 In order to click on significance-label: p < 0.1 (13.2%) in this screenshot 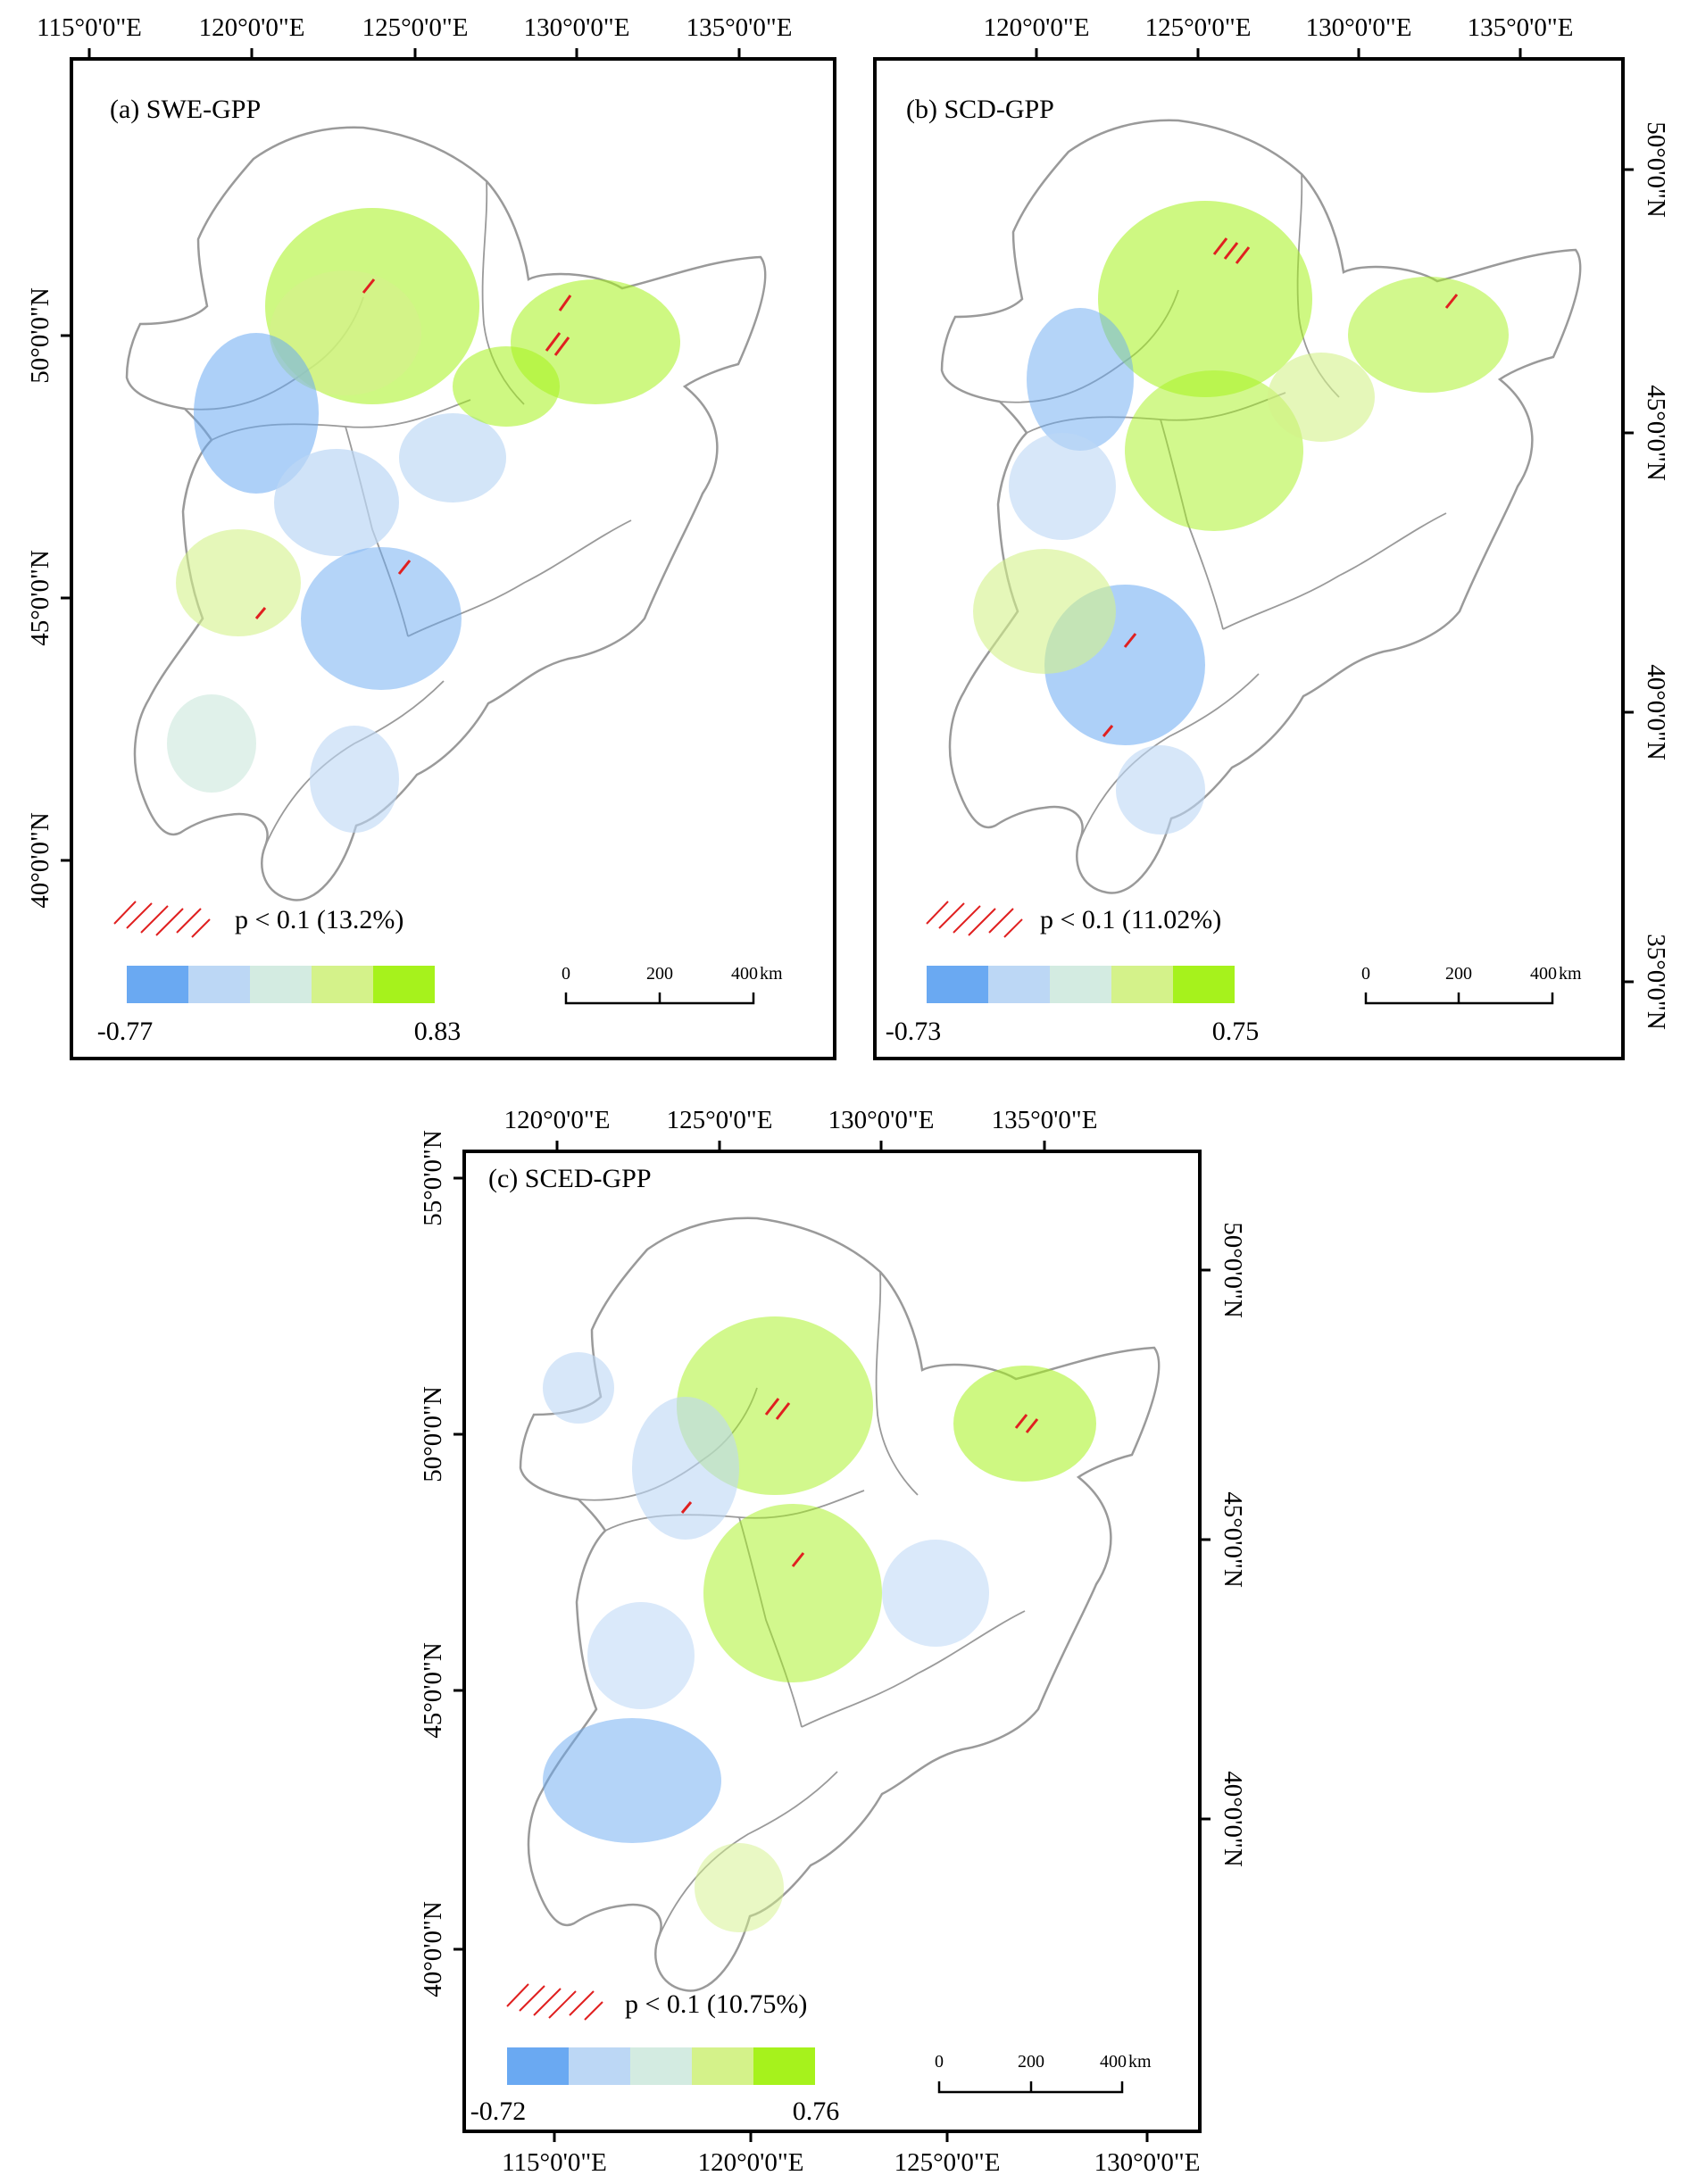, I will do `click(319, 920)`.